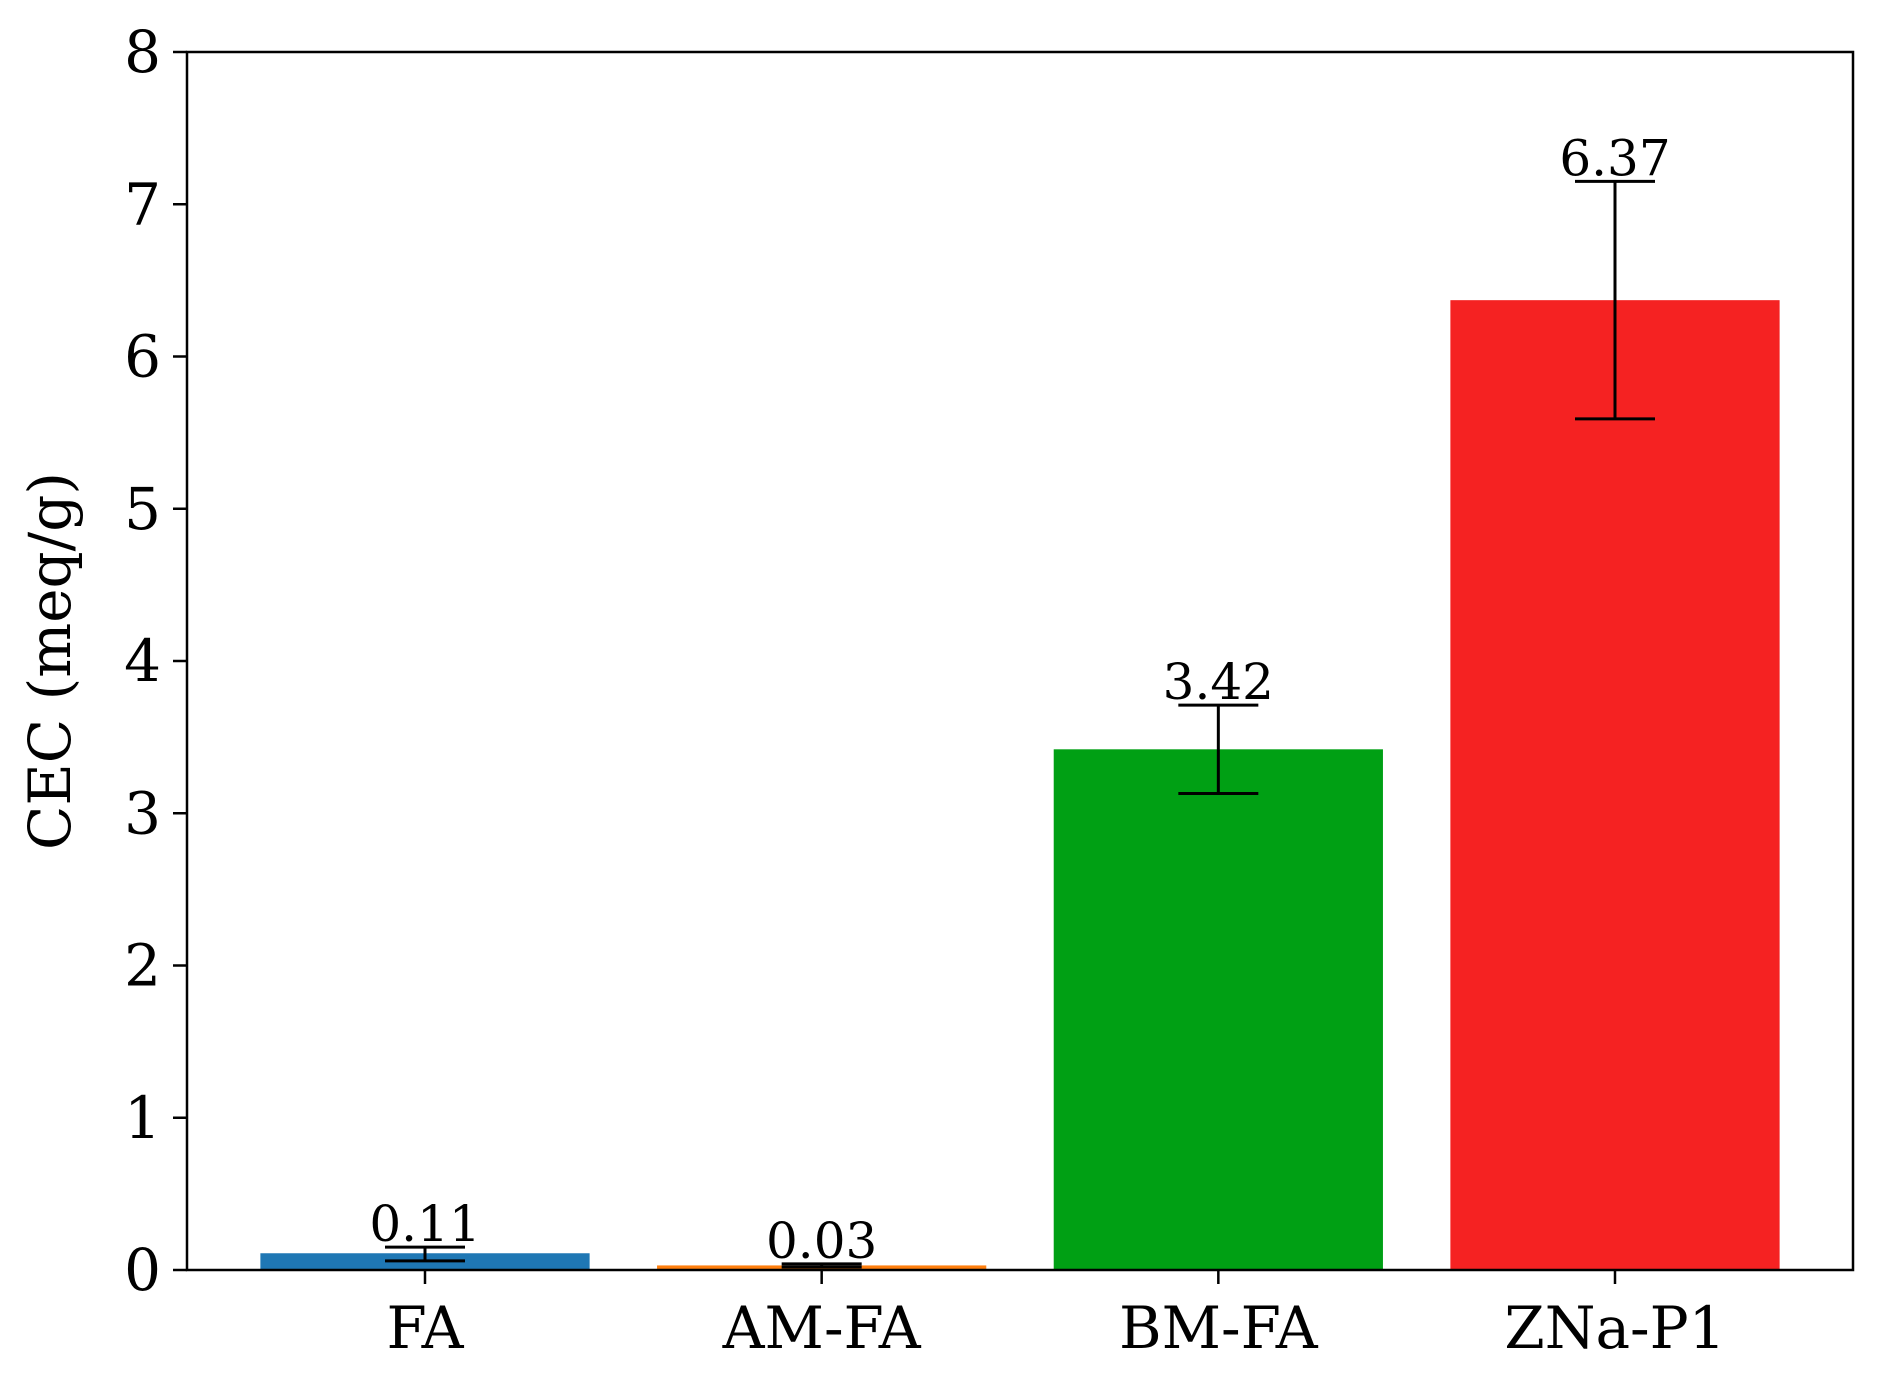 Image resolution: width=1883 pixels, height=1378 pixels. Describe the element at coordinates (1614, 1328) in the screenshot. I see `x-tick-label: ZNa-P1` at that location.